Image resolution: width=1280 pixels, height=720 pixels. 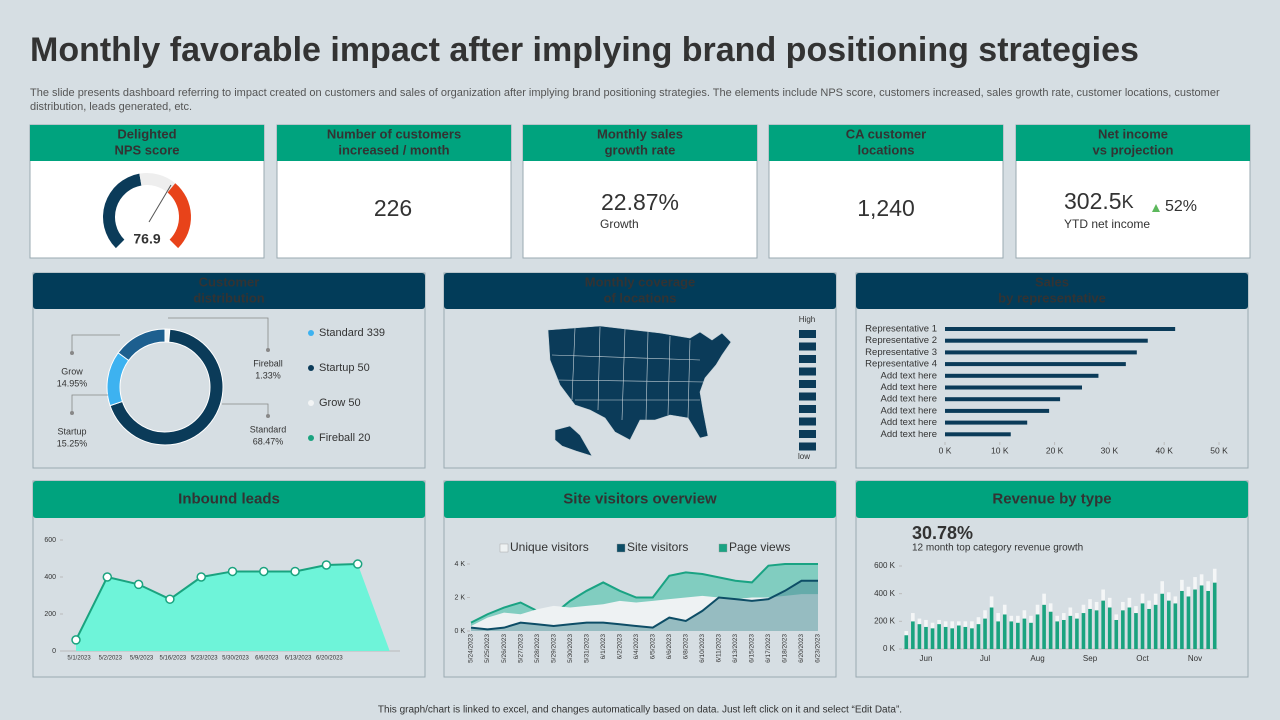 I want to click on slice-value-label: 14.95%, so click(x=72, y=383).